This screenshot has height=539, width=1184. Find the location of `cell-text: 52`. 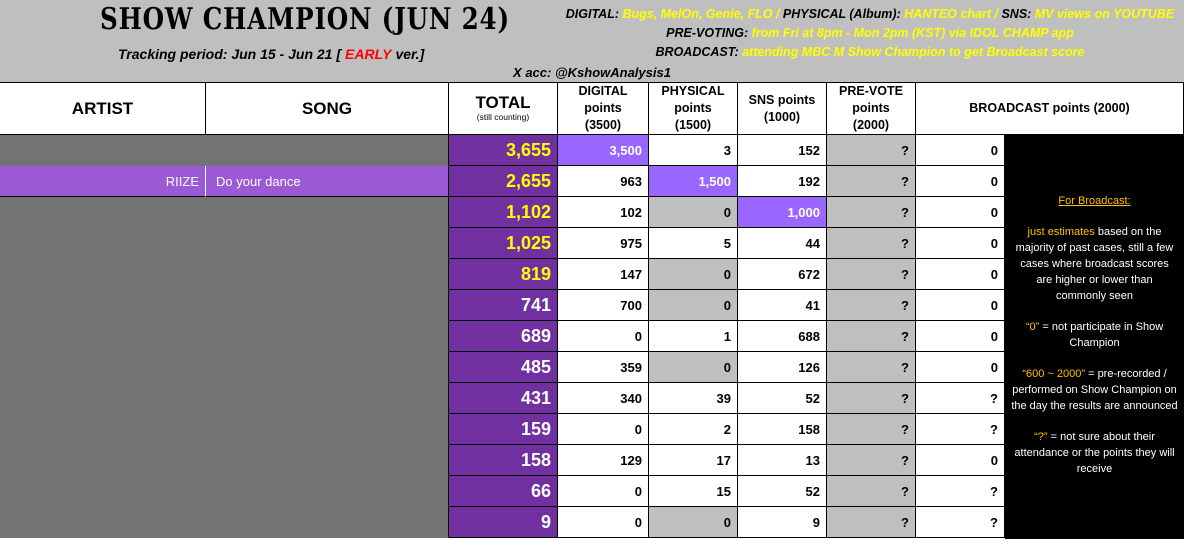

cell-text: 52 is located at coordinates (812, 398).